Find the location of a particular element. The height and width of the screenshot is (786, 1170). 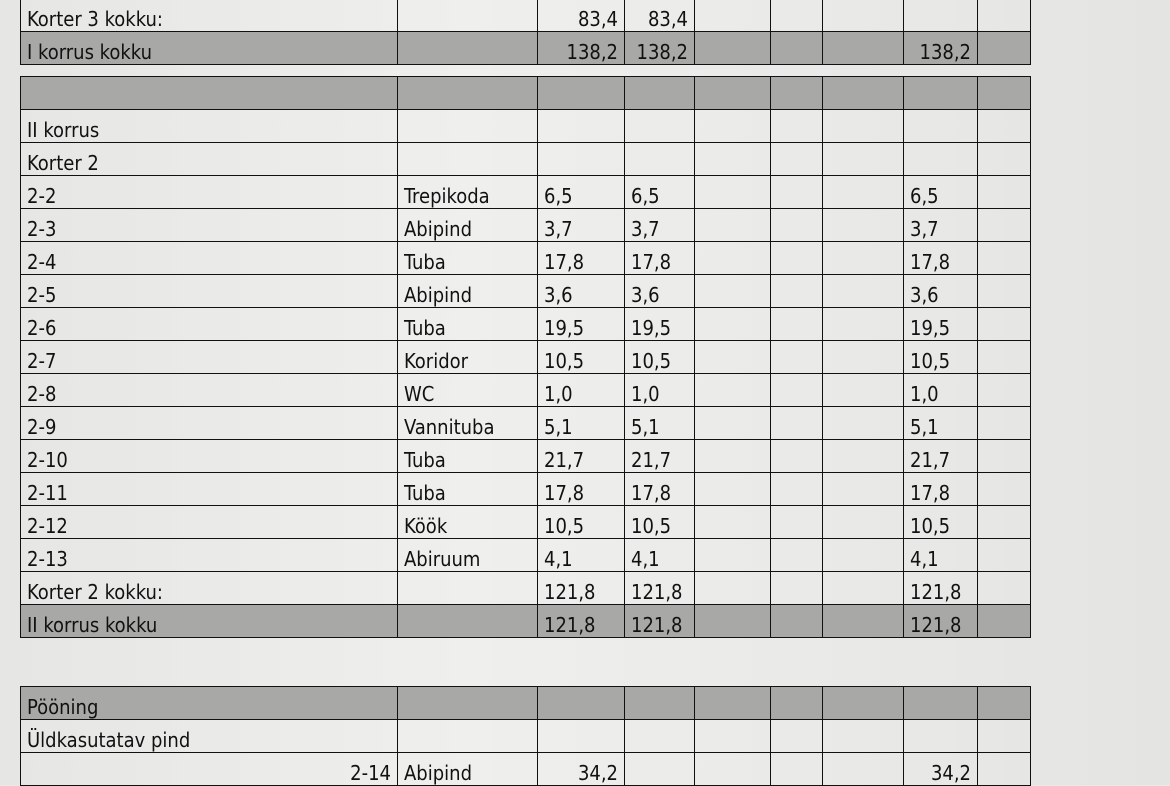

room-number: 2-6 is located at coordinates (209, 324).